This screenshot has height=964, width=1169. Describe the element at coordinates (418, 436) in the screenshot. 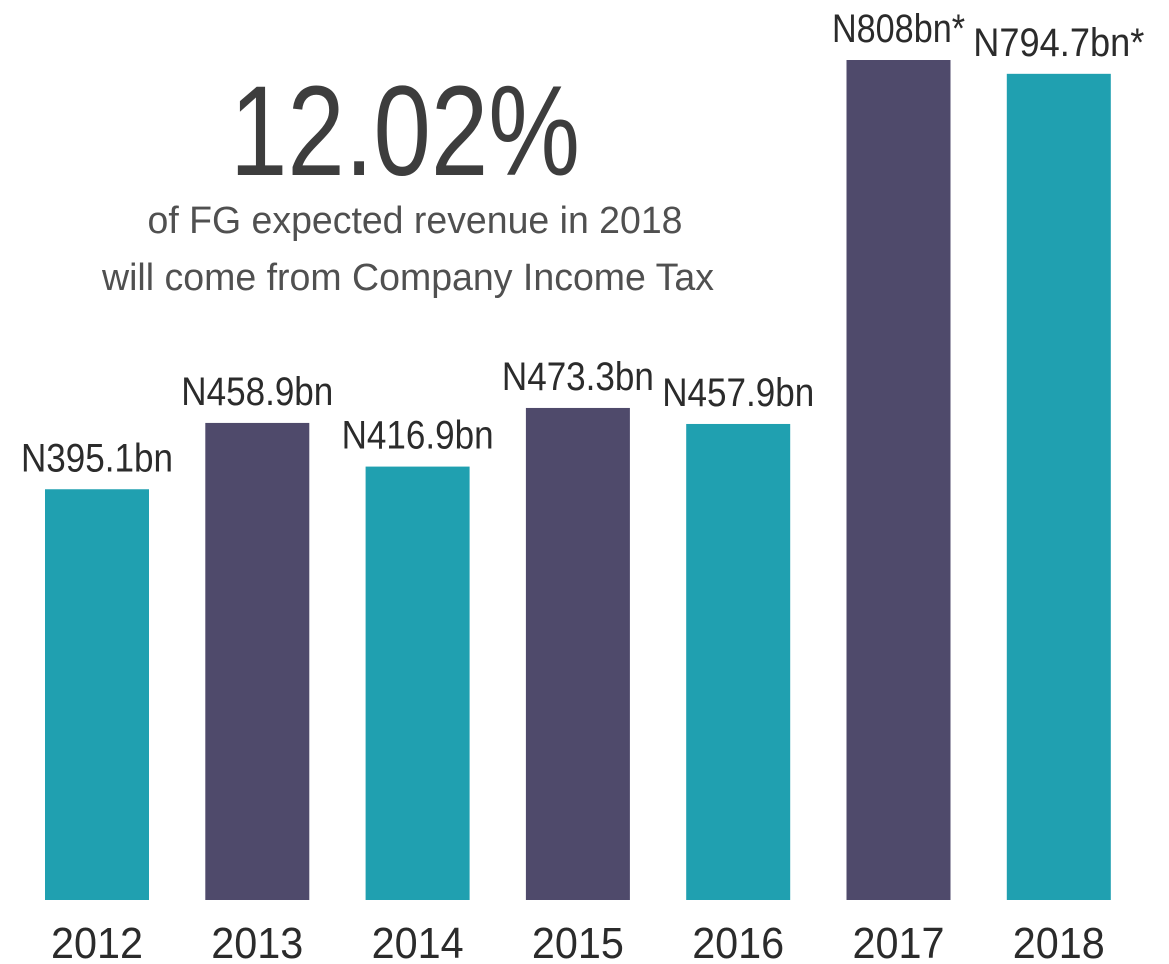

I see `value-label: N416.9bn` at that location.